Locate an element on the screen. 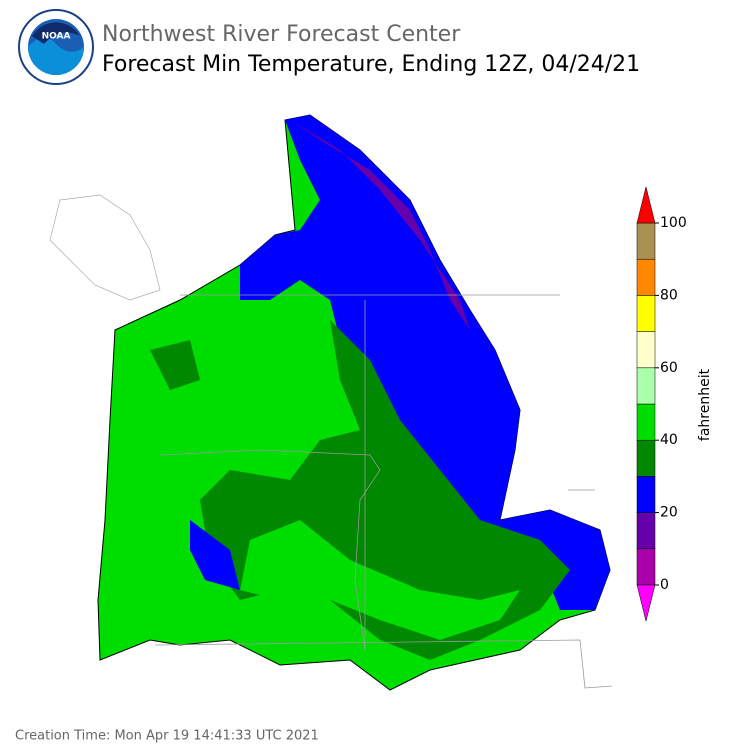  colorbar-label: fahrenheit is located at coordinates (705, 404).